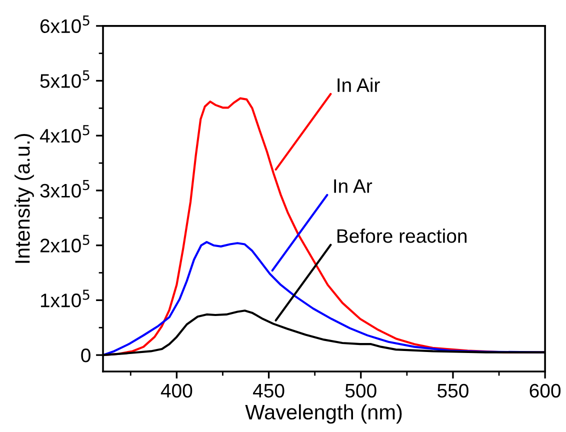 The width and height of the screenshot is (566, 432). What do you see at coordinates (401, 235) in the screenshot?
I see `text: Before reaction` at bounding box center [401, 235].